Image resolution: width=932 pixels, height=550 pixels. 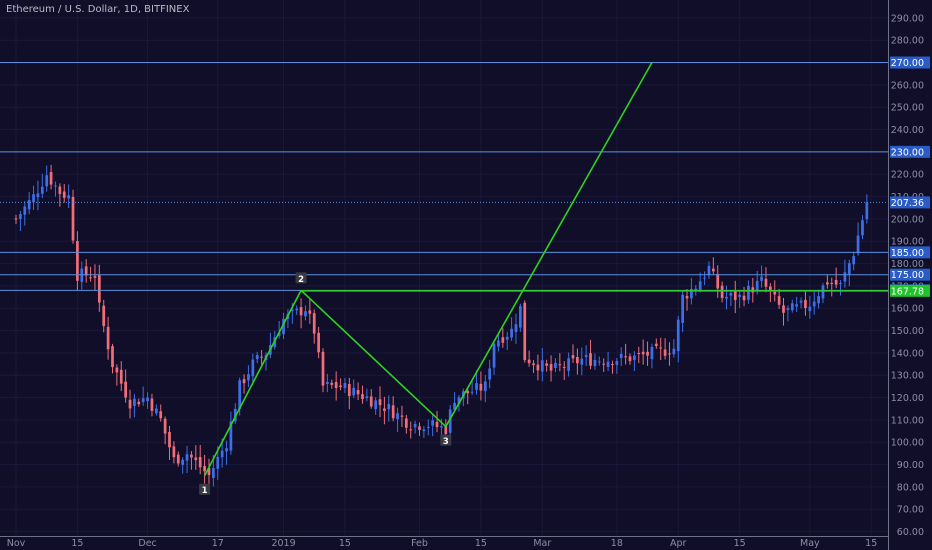 I want to click on level-price-tag-text: 175.00, so click(x=907, y=275).